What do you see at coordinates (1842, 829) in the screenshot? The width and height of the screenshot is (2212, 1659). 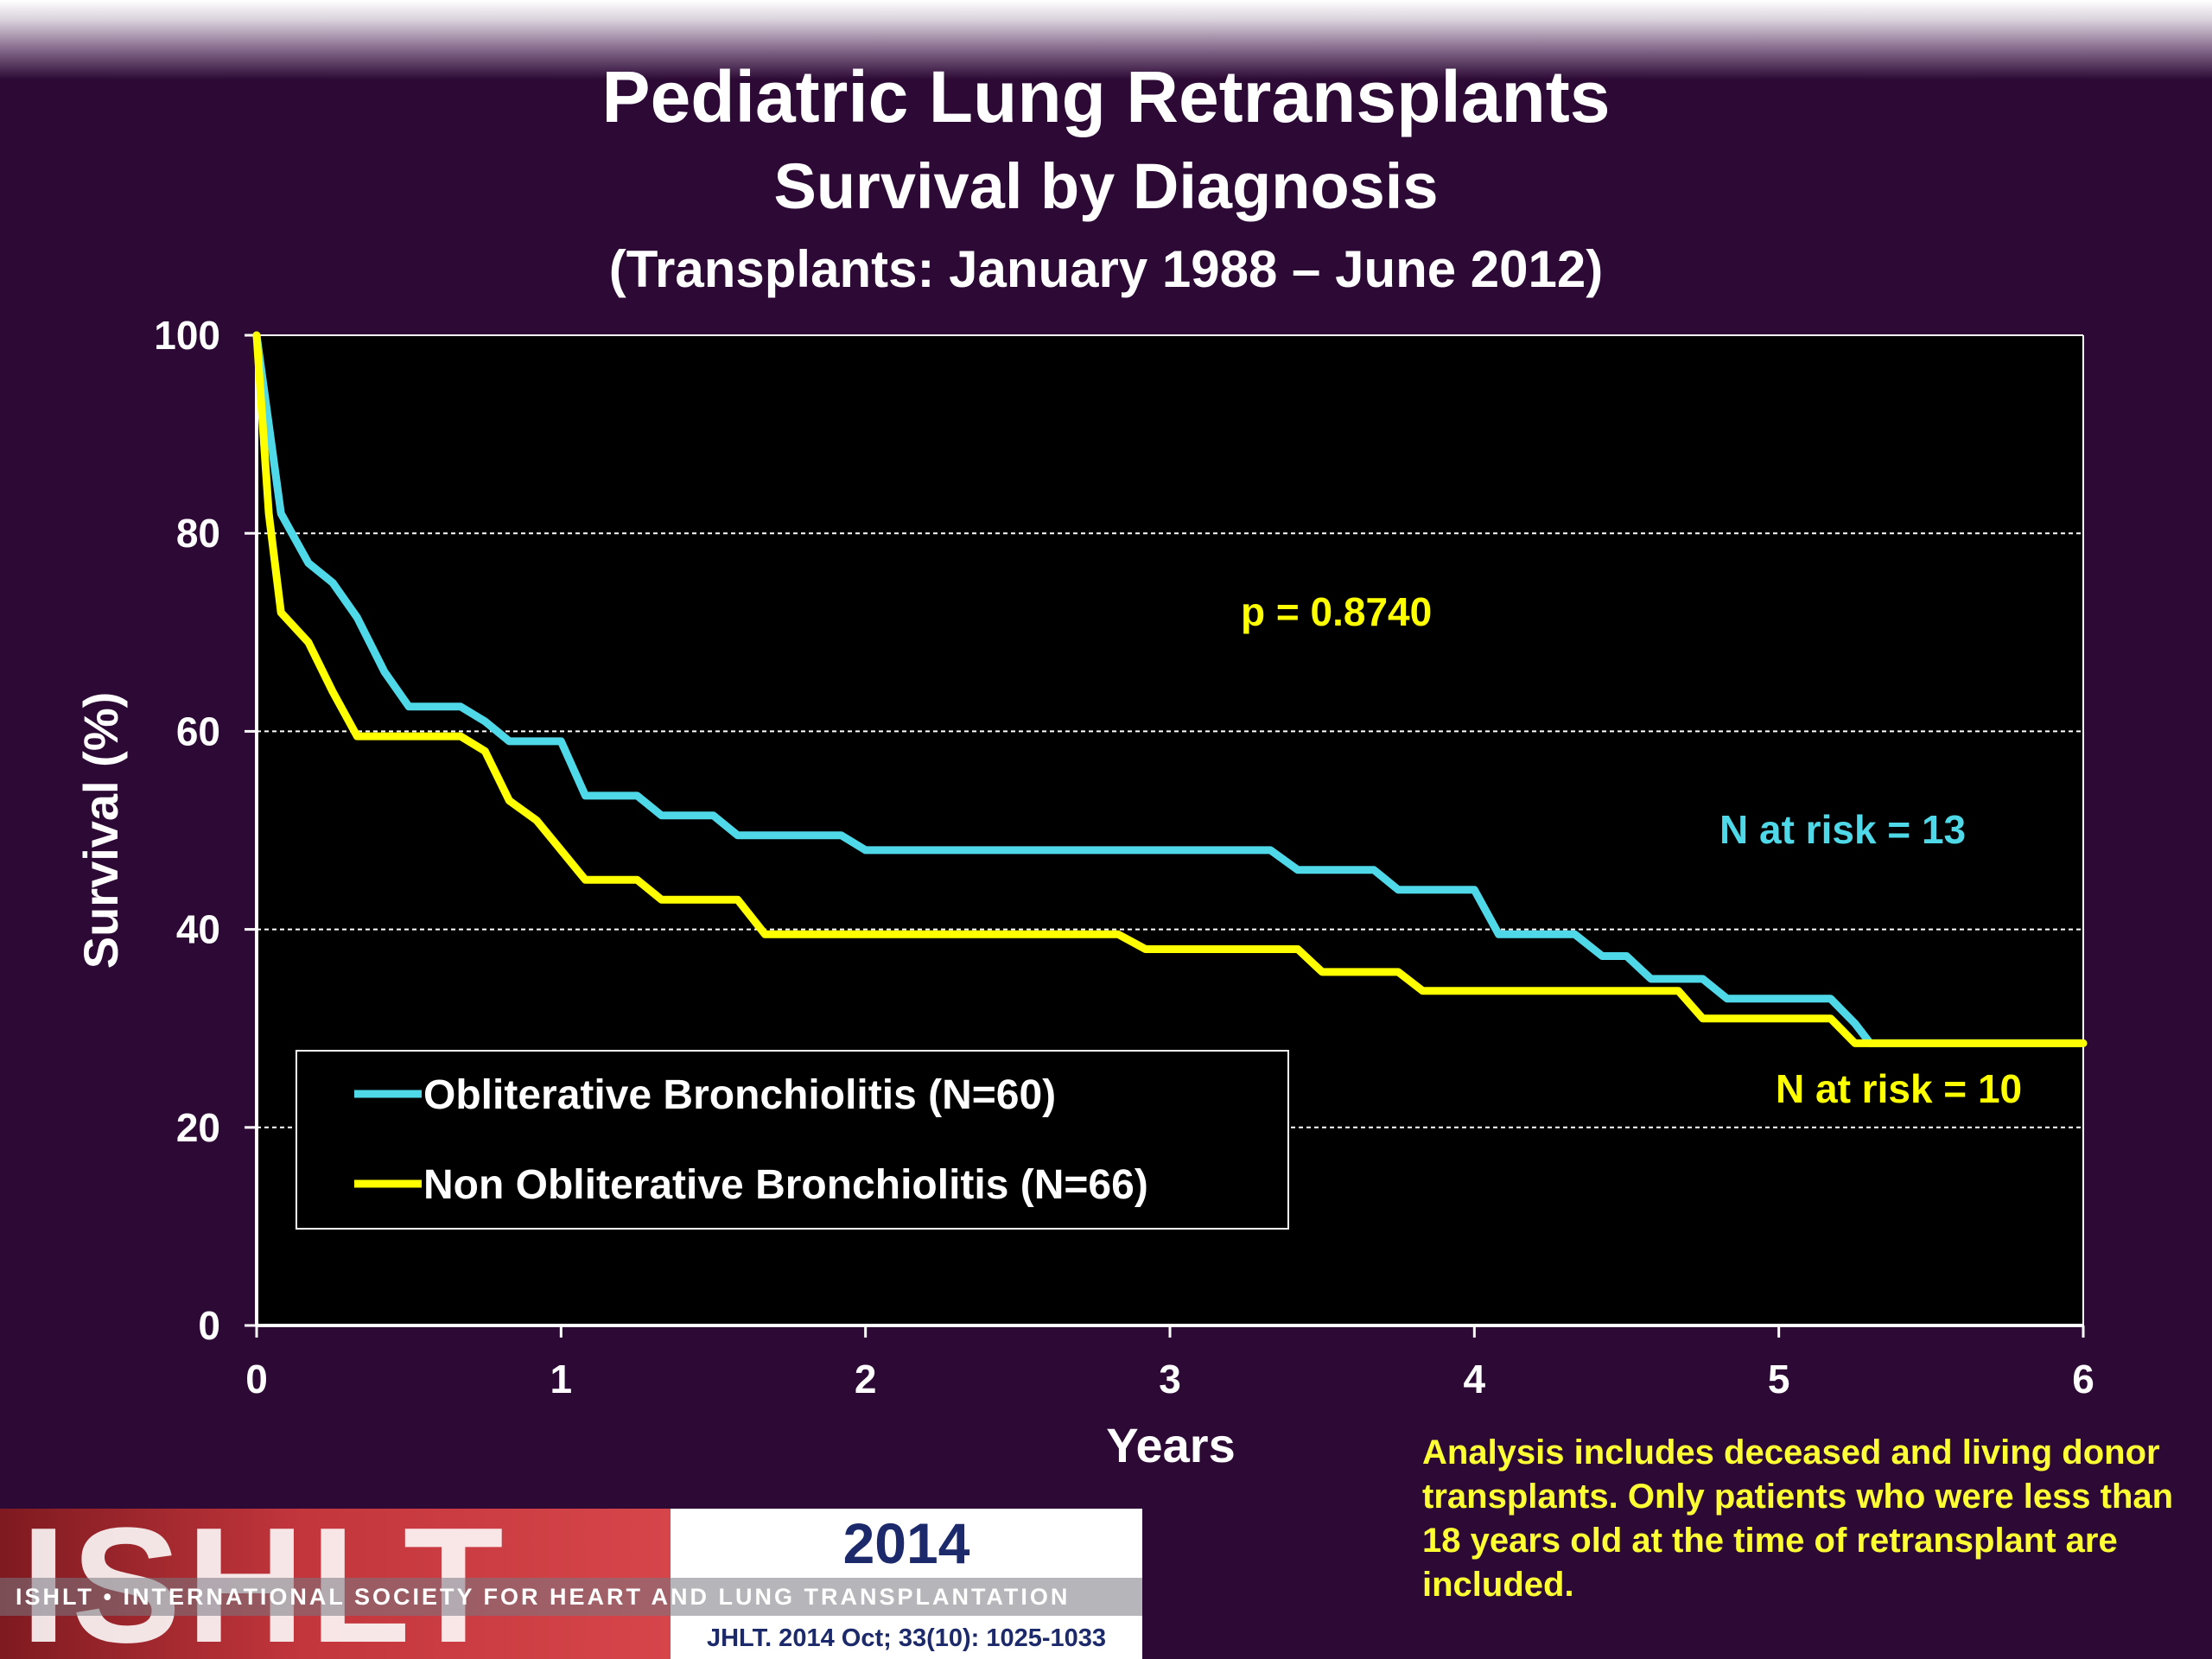 I see `n-at-risk-ob-annotation: N at risk = 13` at bounding box center [1842, 829].